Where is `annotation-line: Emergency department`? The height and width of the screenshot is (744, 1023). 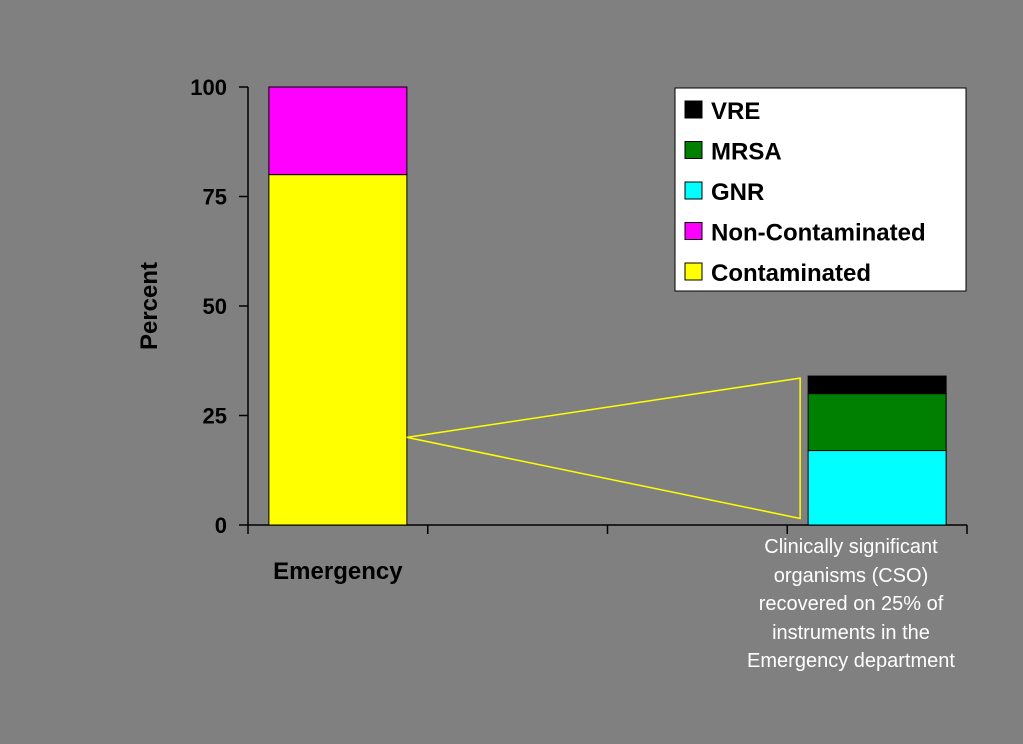
annotation-line: Emergency department is located at coordinates (851, 661).